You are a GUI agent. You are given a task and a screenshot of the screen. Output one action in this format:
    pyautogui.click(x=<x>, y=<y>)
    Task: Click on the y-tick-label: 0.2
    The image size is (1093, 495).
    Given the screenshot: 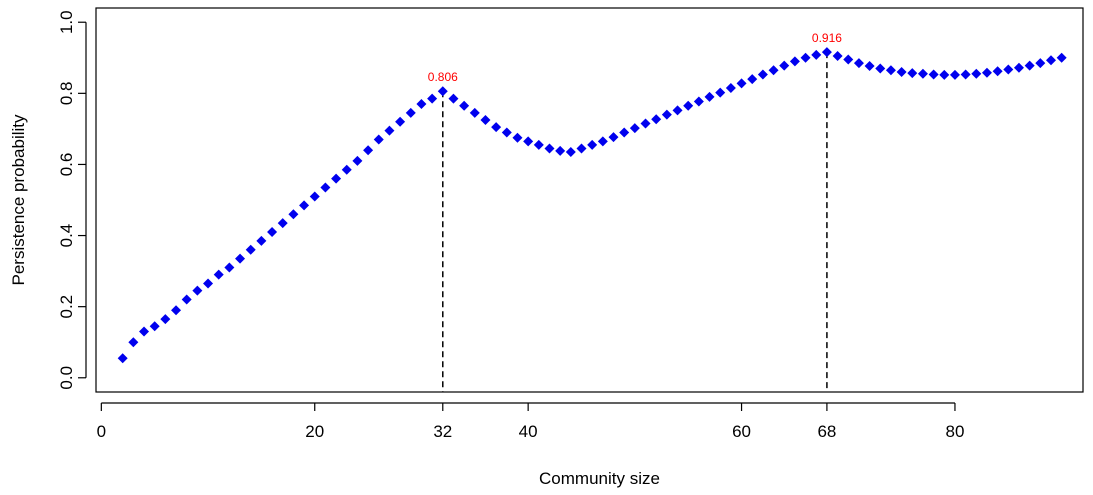 What is the action you would take?
    pyautogui.click(x=66, y=307)
    